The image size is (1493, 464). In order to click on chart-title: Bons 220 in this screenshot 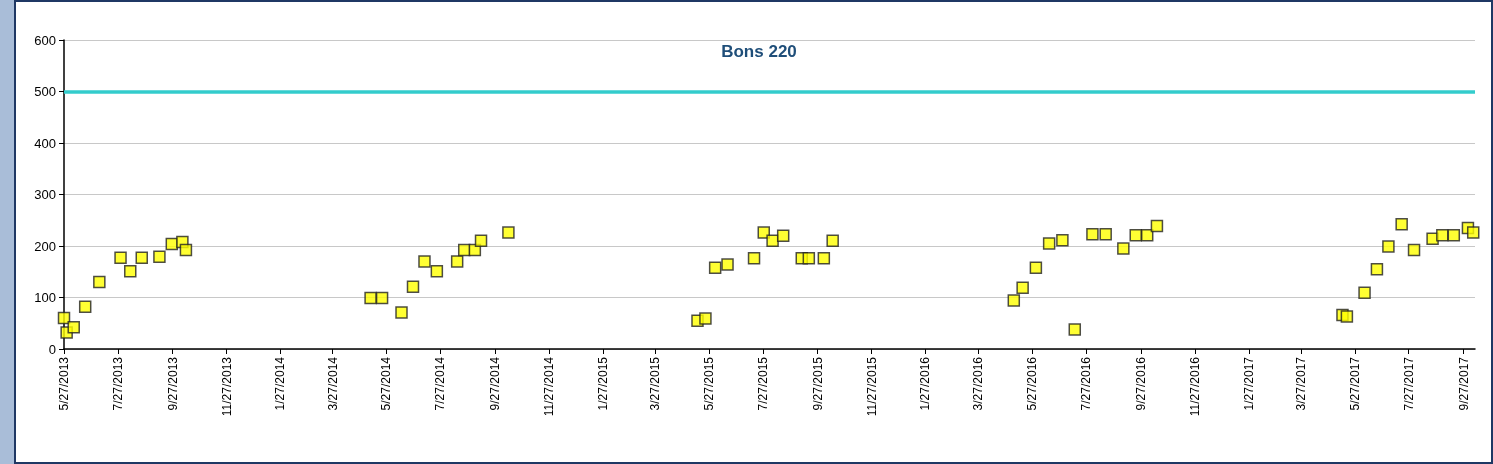, I will do `click(759, 51)`.